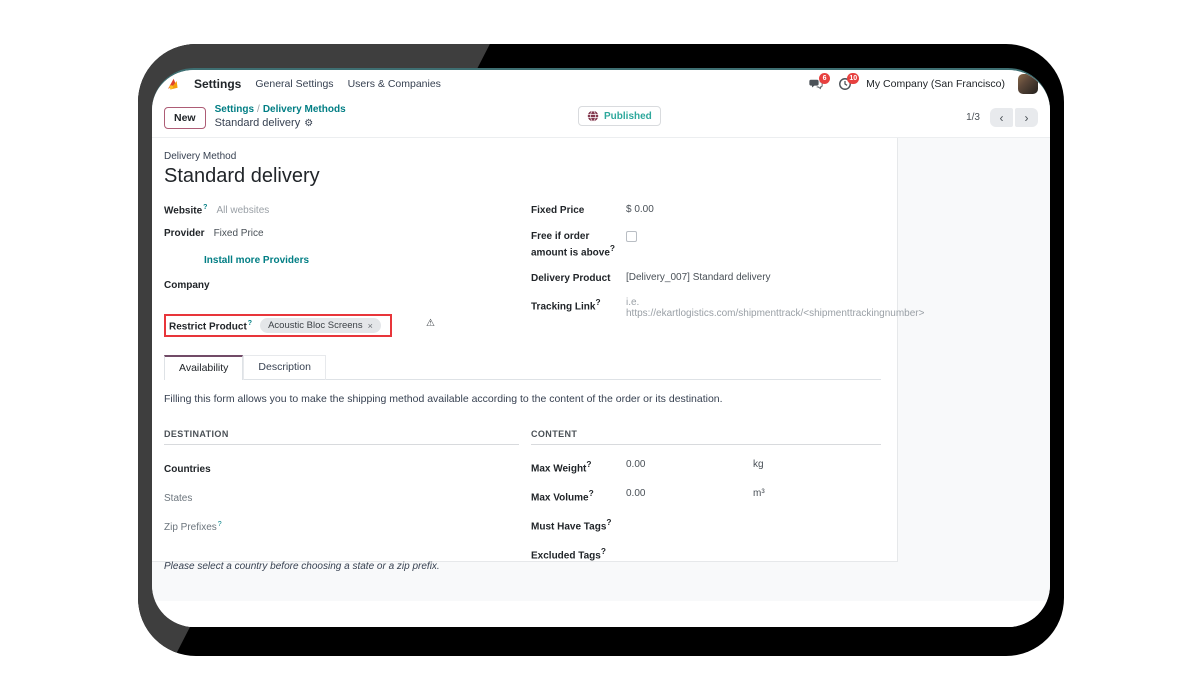 The width and height of the screenshot is (1200, 697). I want to click on record-title-field: Standard delivery, so click(242, 176).